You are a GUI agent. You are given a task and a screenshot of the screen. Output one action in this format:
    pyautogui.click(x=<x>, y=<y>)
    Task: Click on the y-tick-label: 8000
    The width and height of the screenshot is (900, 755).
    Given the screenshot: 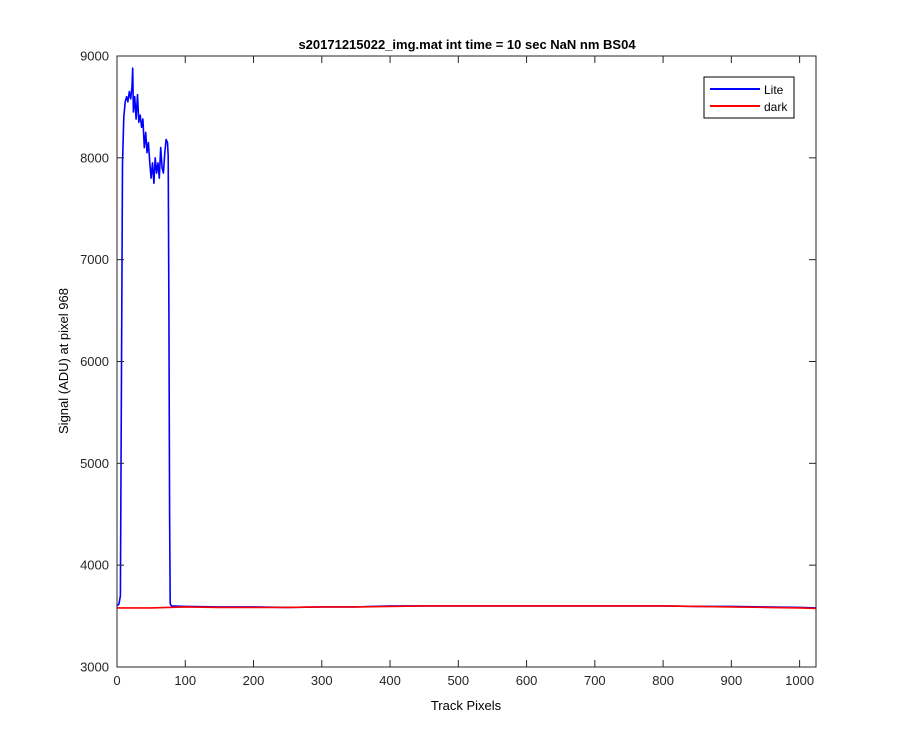 What is the action you would take?
    pyautogui.click(x=94, y=157)
    